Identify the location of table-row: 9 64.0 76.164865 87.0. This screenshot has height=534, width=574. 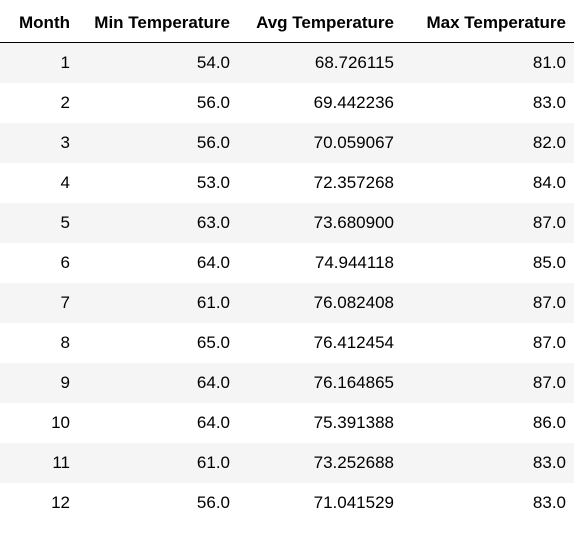
(287, 383).